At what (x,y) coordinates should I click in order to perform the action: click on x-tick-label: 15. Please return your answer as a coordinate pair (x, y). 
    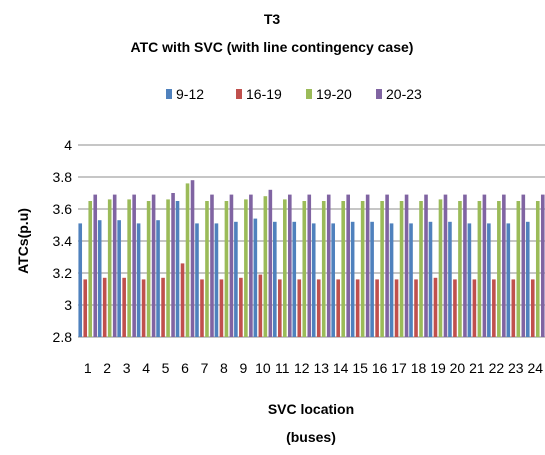
    Looking at the image, I should click on (360, 368).